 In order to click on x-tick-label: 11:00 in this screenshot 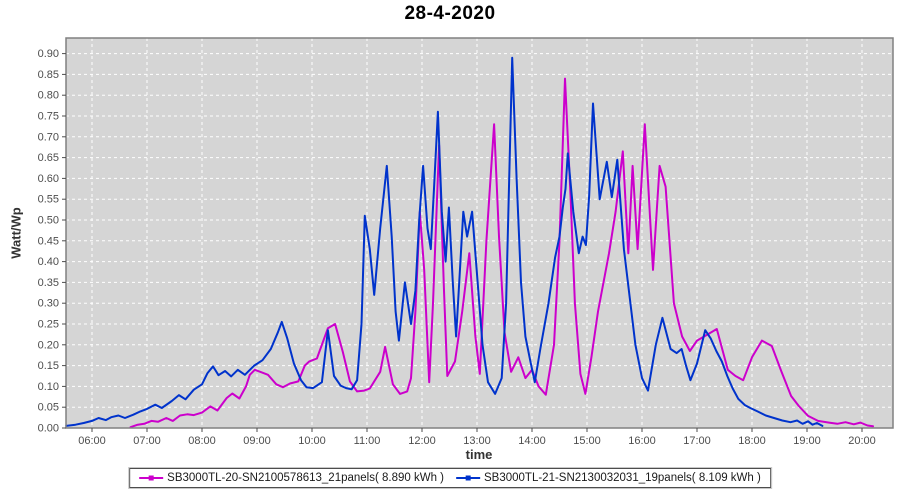, I will do `click(367, 441)`.